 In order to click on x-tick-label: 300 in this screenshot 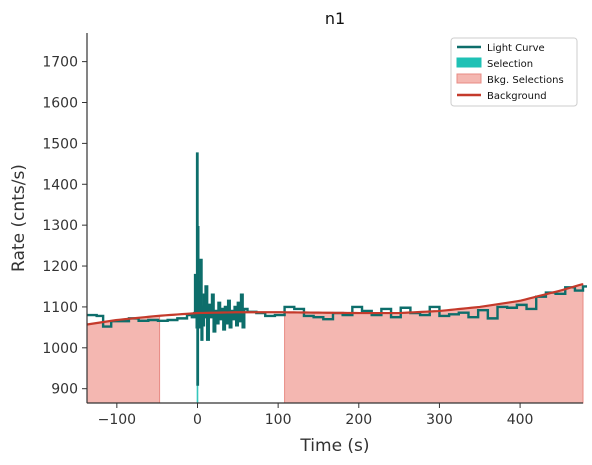, I will do `click(439, 420)`.